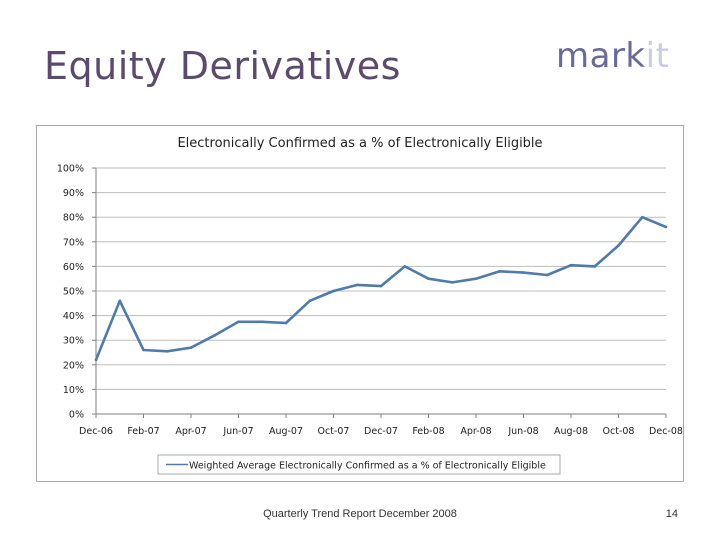 This screenshot has width=720, height=540. What do you see at coordinates (73, 242) in the screenshot?
I see `y-tick-label: 70%` at bounding box center [73, 242].